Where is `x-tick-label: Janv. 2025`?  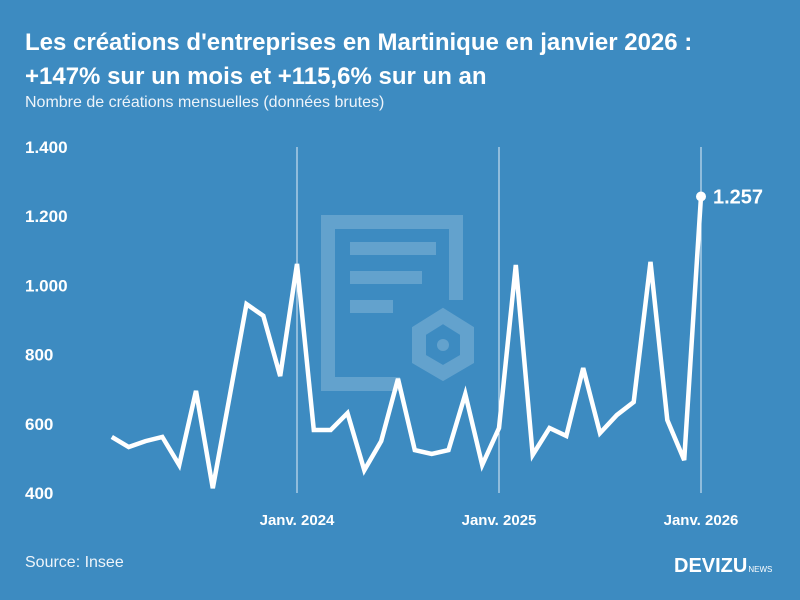 x-tick-label: Janv. 2025 is located at coordinates (499, 520).